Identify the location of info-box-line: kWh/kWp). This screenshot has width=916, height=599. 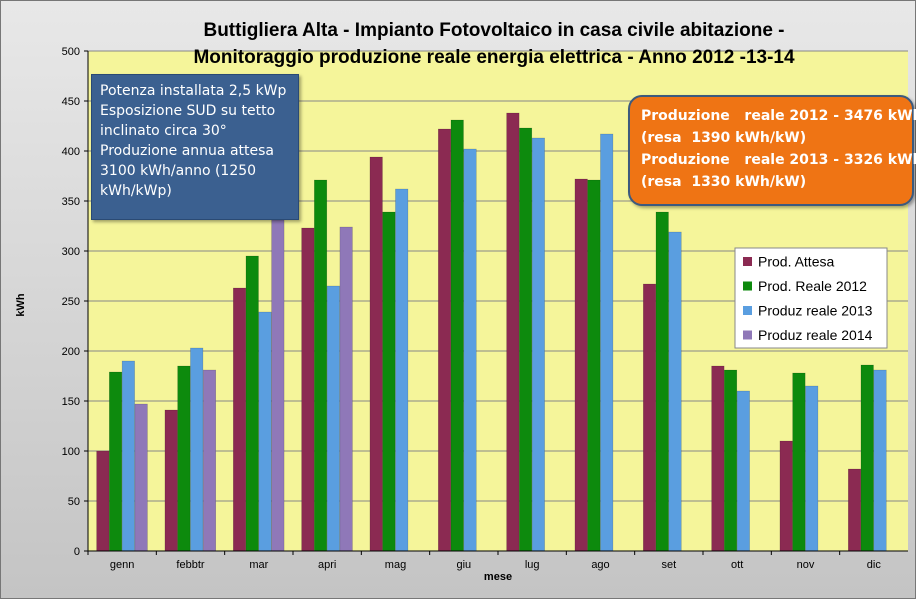
(136, 191).